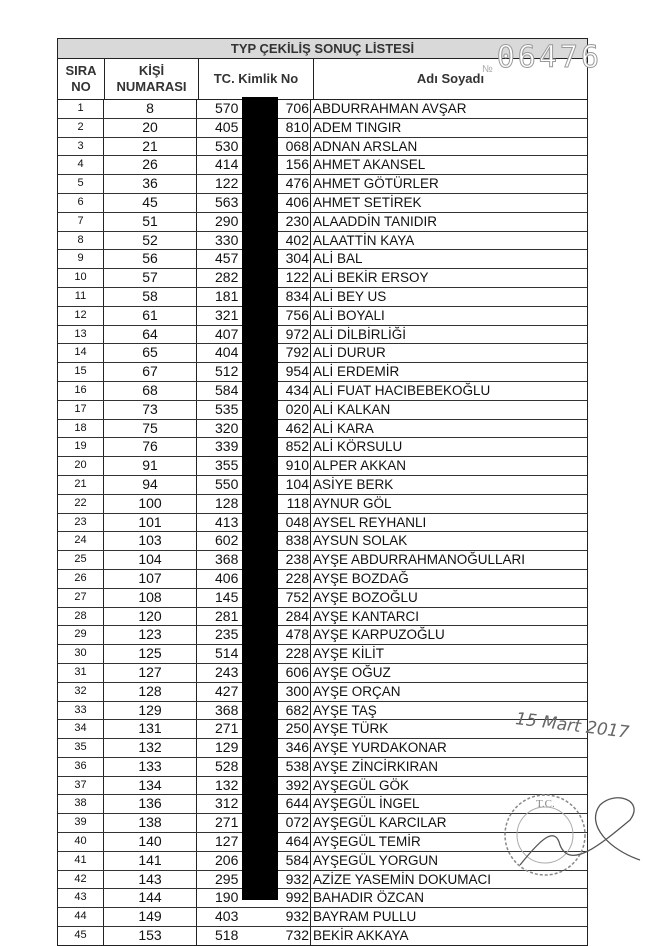  Describe the element at coordinates (254, 616) in the screenshot. I see `tc-kimlik-no: 281 284` at that location.